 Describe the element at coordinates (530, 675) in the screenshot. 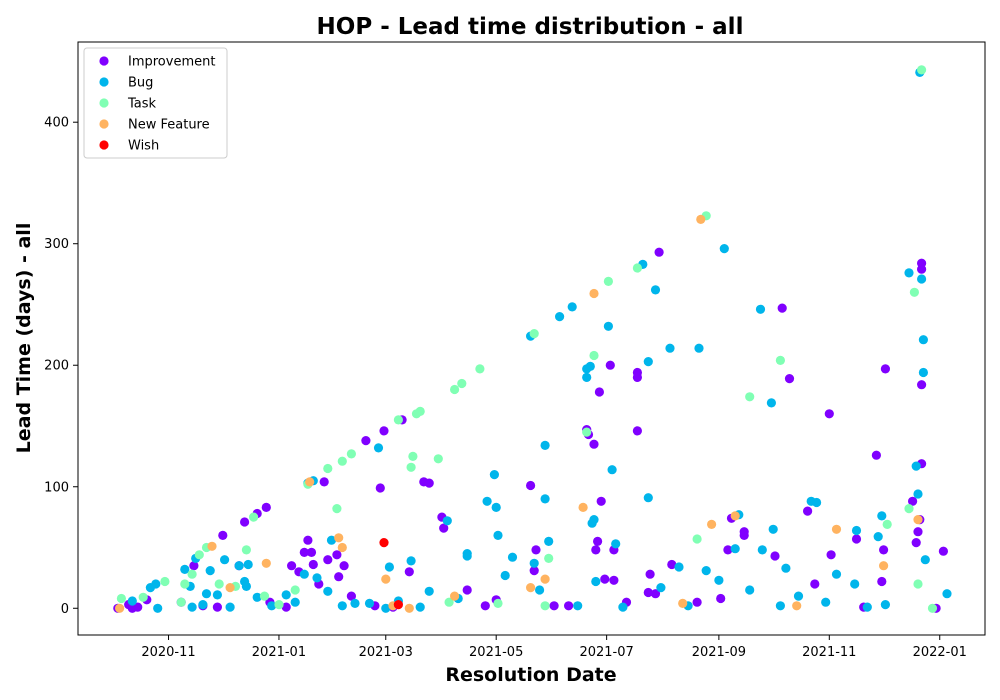

I see `x-axis-label: Resolution Date` at that location.